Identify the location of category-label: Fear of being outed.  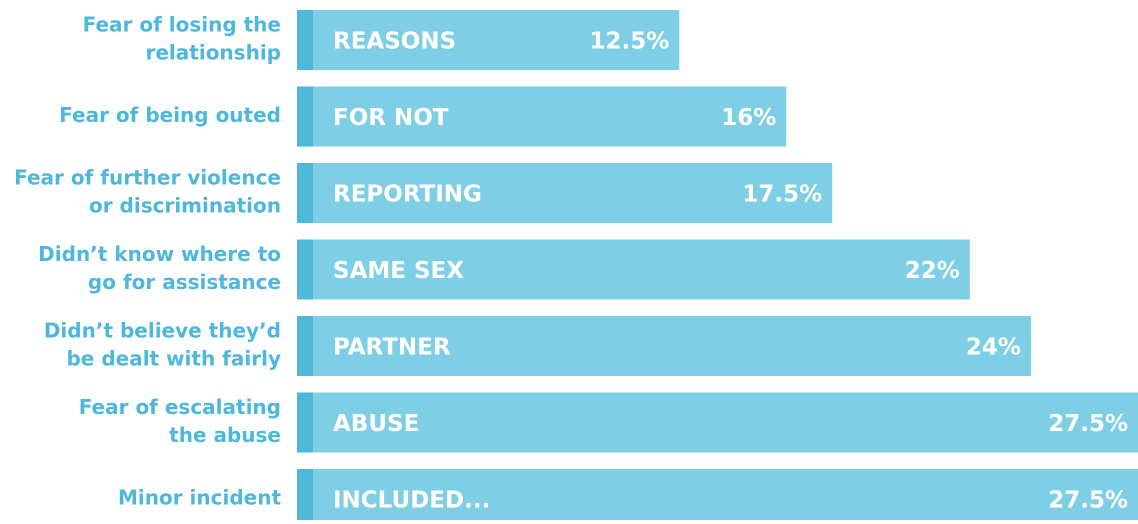
(170, 115).